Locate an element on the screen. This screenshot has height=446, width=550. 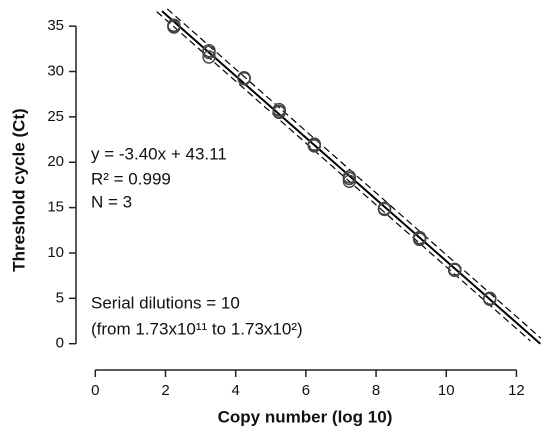
x-tick-label: 12 is located at coordinates (516, 390).